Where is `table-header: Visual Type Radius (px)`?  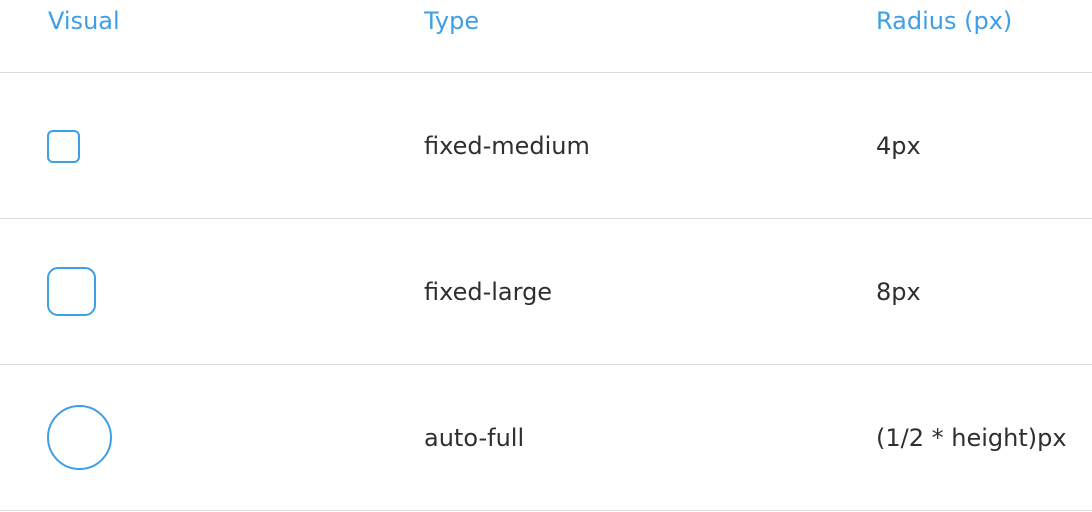
table-header: Visual Type Radius (px) is located at coordinates (546, 36).